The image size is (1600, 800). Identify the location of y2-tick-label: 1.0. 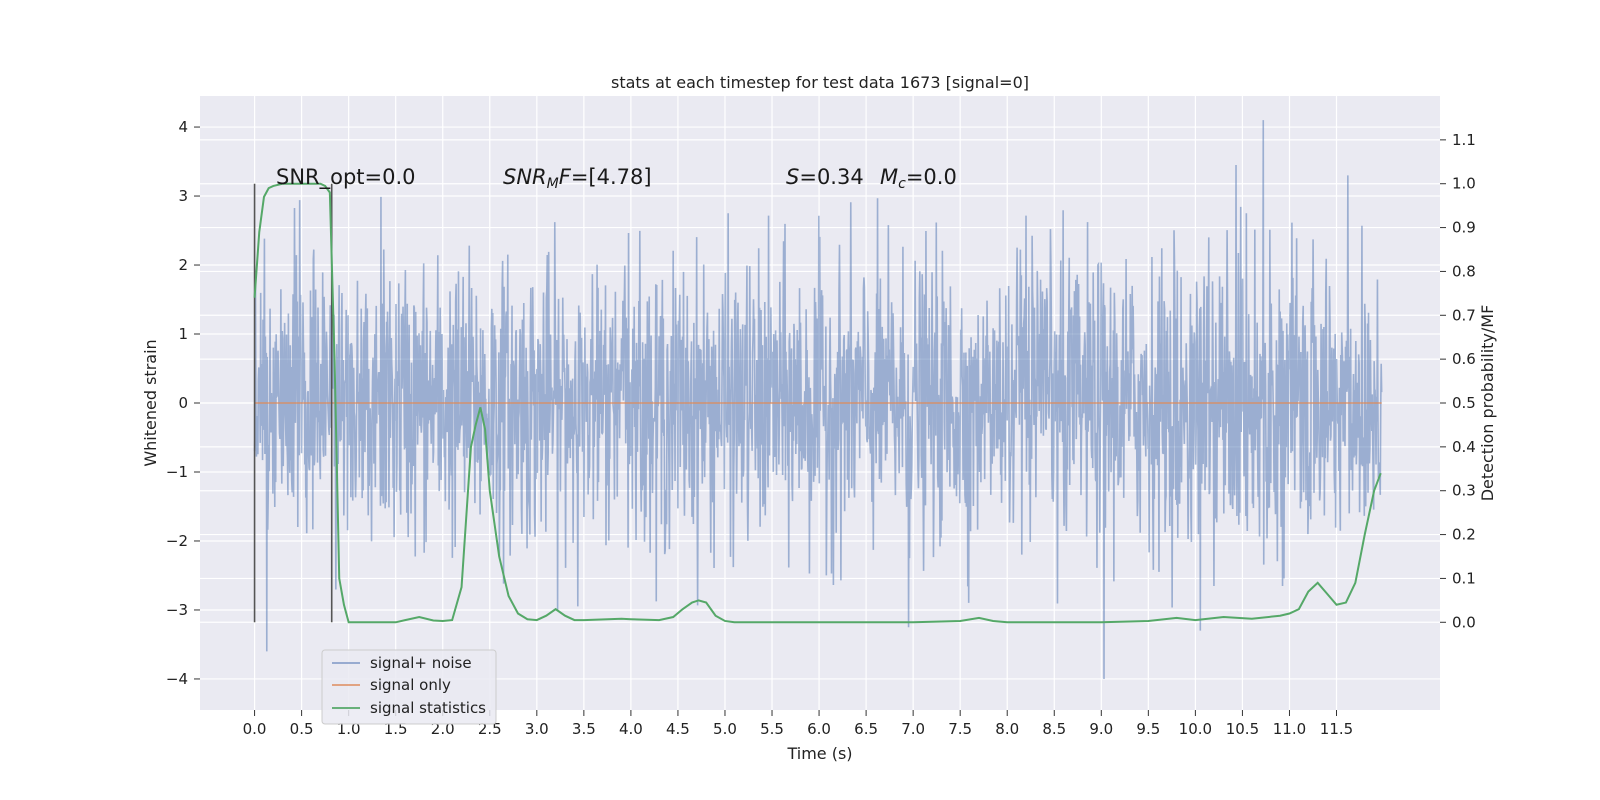
(1464, 184).